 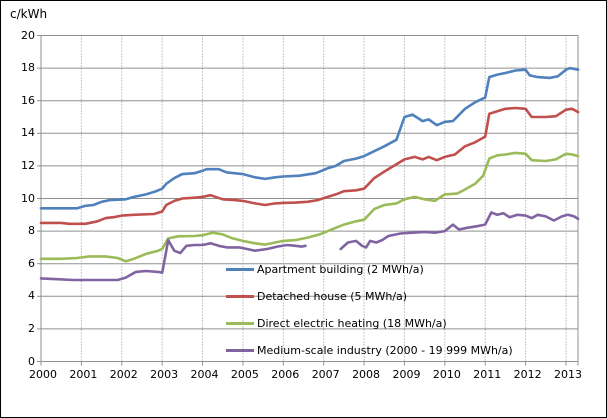 I want to click on x-axis-tick-label: 2011, so click(x=487, y=374).